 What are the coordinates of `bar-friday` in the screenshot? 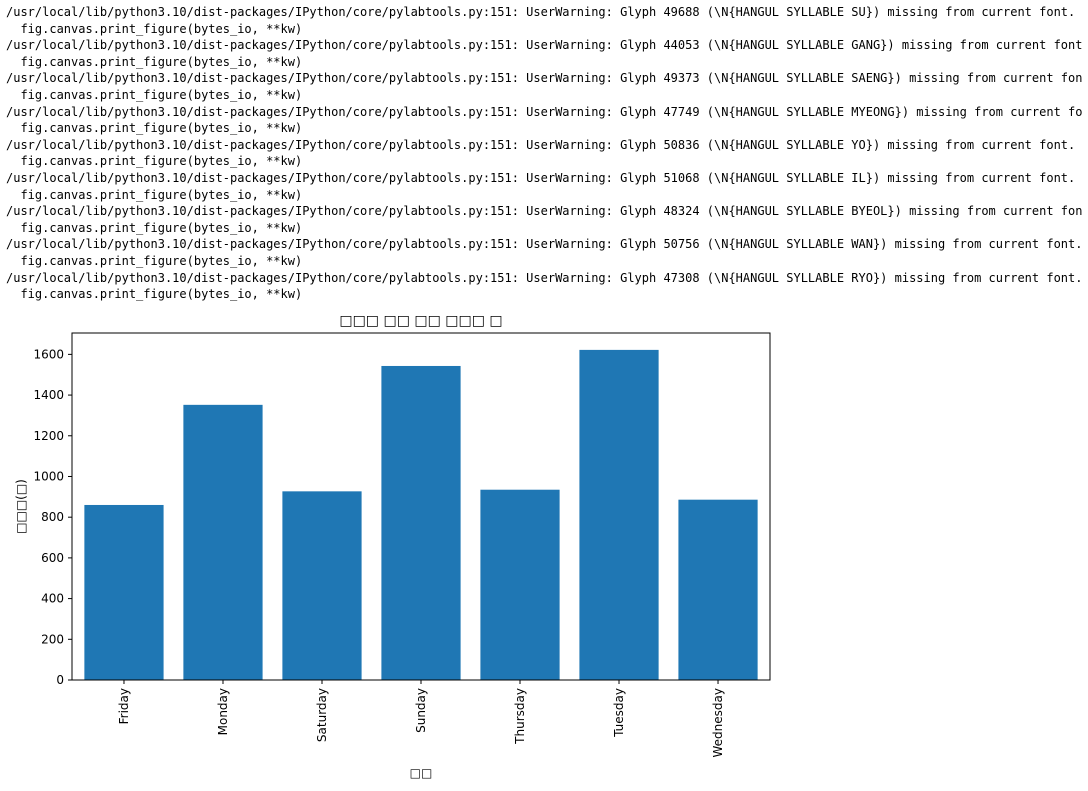 It's located at (124, 592).